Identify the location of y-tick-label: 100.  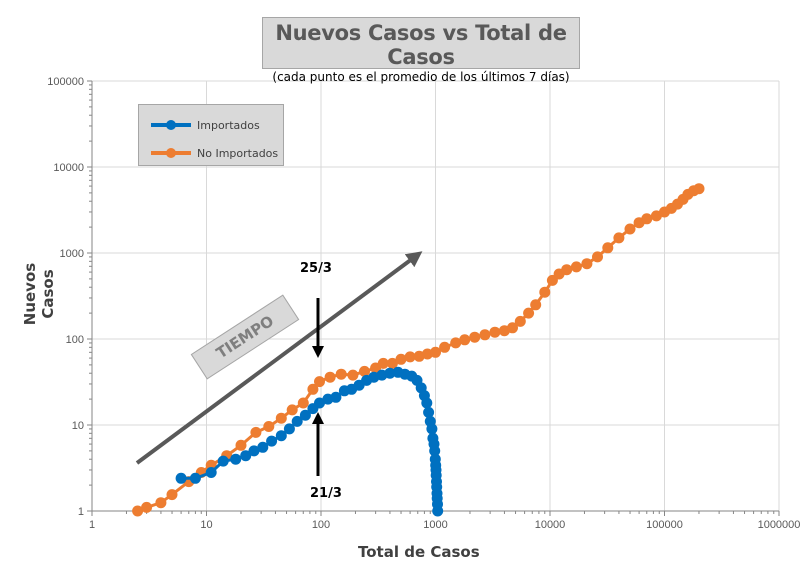
(75, 340).